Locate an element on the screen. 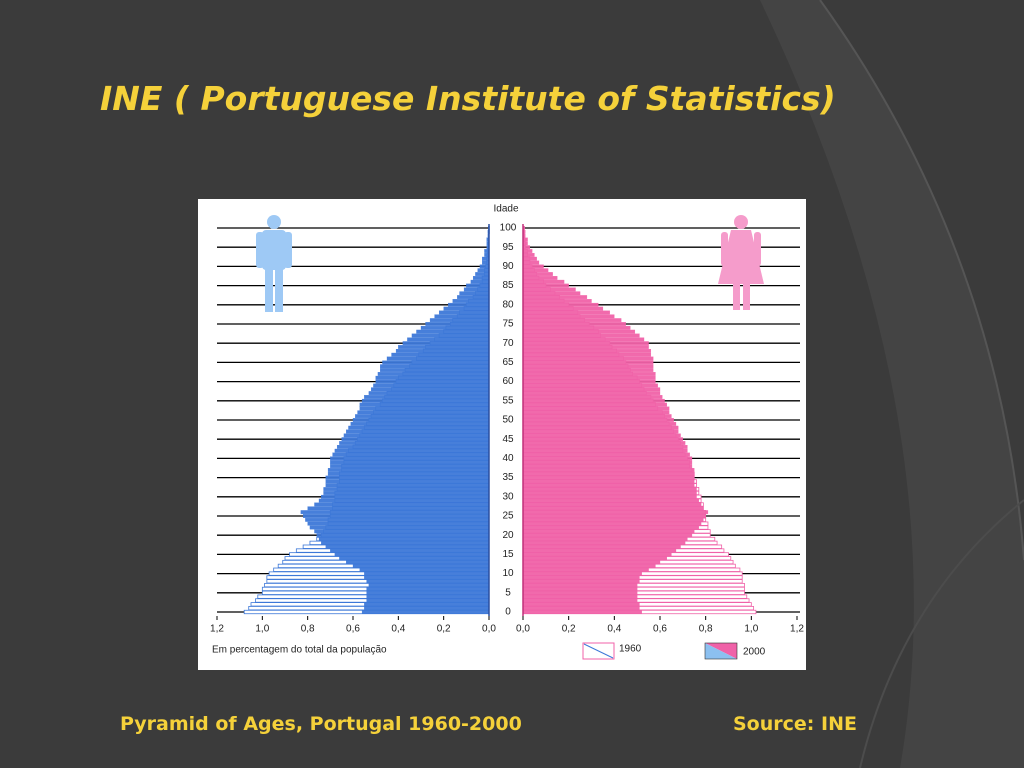 The image size is (1024, 768). y-tick-label: 15 is located at coordinates (508, 554).